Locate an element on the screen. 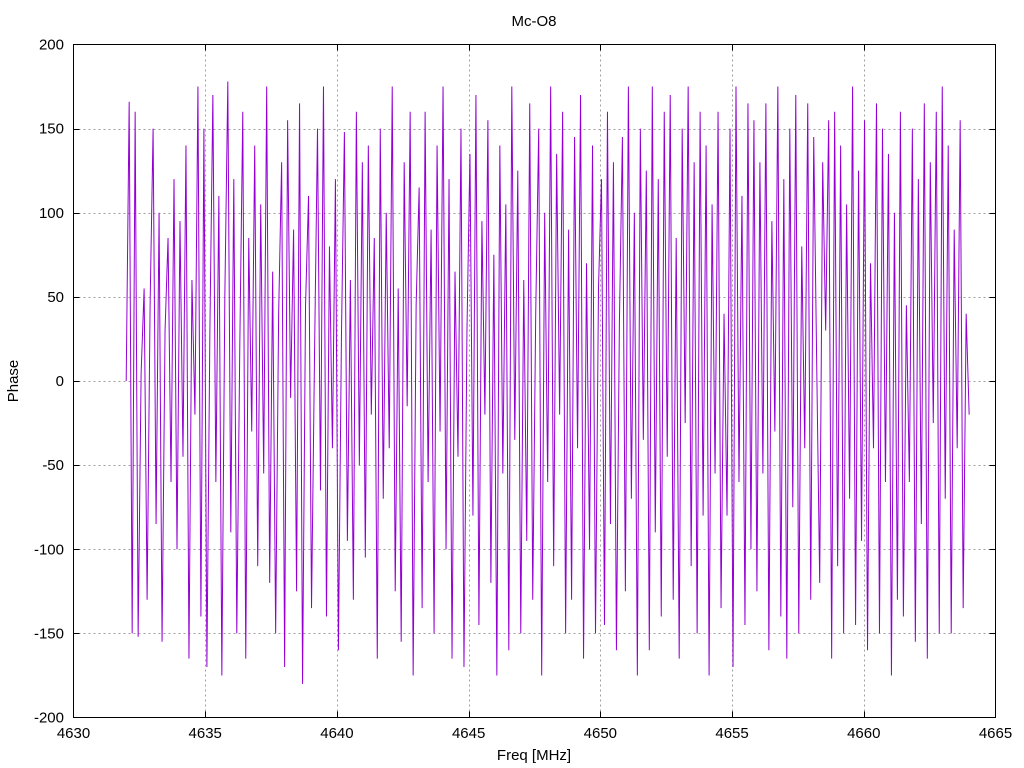 The image size is (1024, 768). x-axis-tick-labels: 4630 4635 4640 4645 4650 4655 4660 4665 is located at coordinates (534, 733).